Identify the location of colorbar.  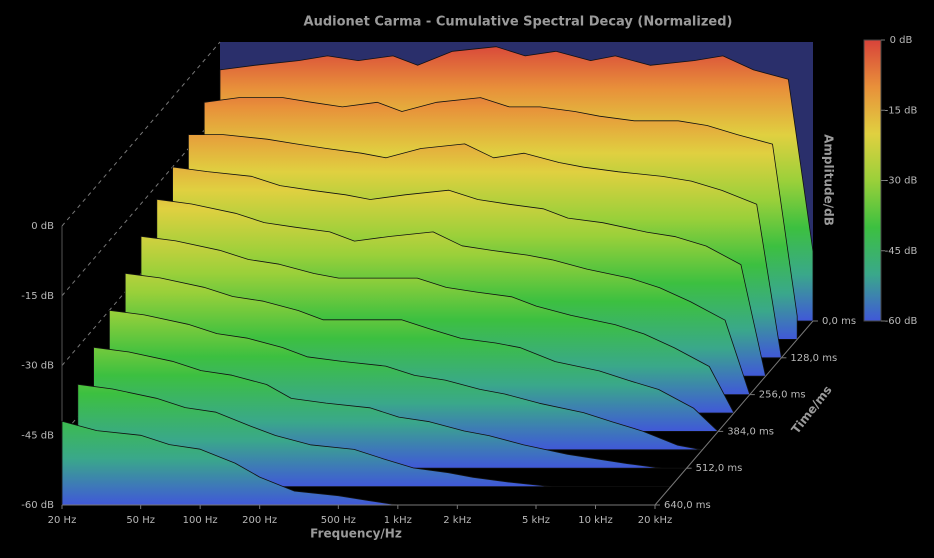
(872, 180).